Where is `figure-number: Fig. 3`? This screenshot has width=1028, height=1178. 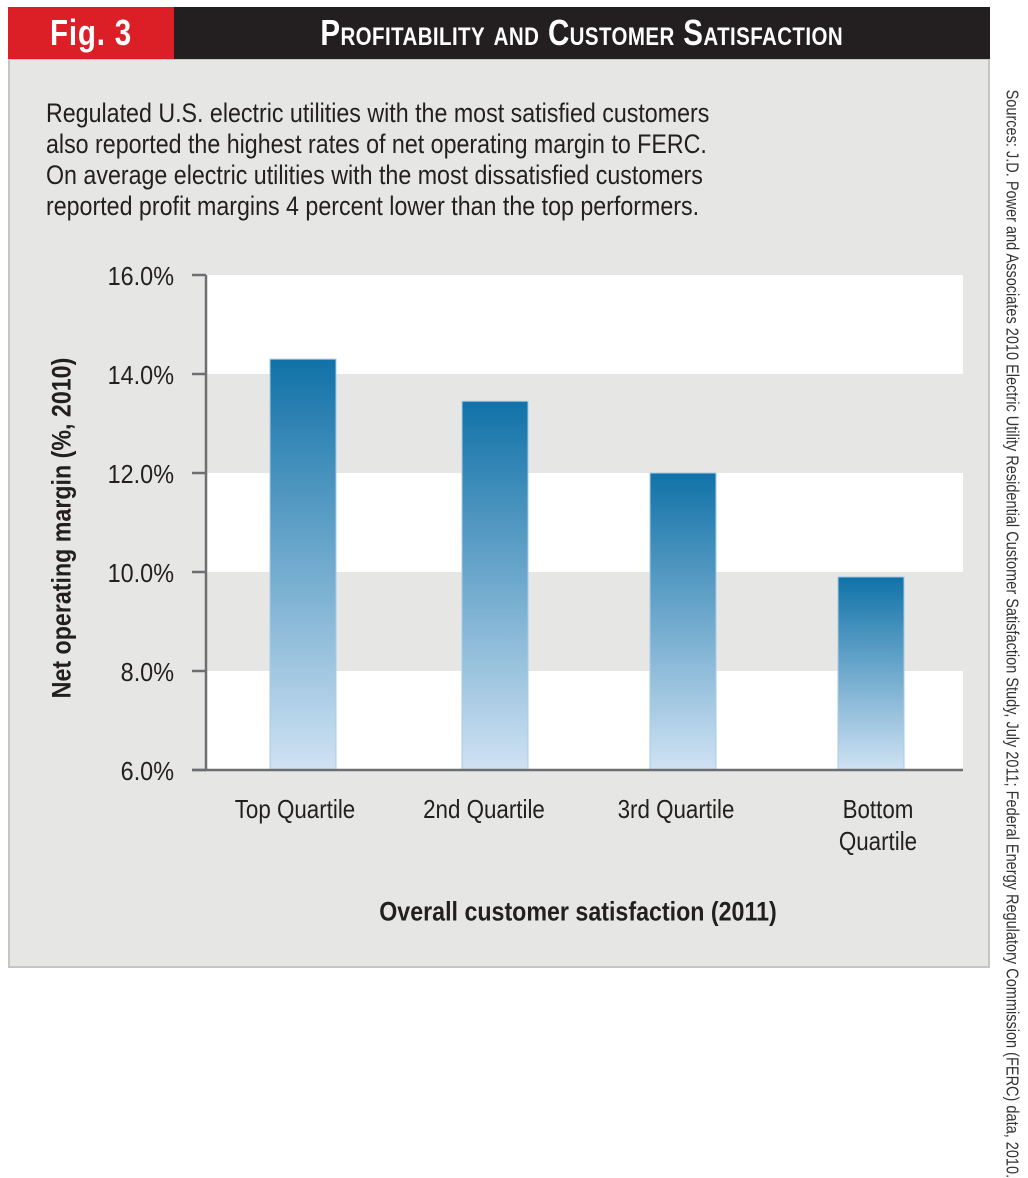 figure-number: Fig. 3 is located at coordinates (90, 32).